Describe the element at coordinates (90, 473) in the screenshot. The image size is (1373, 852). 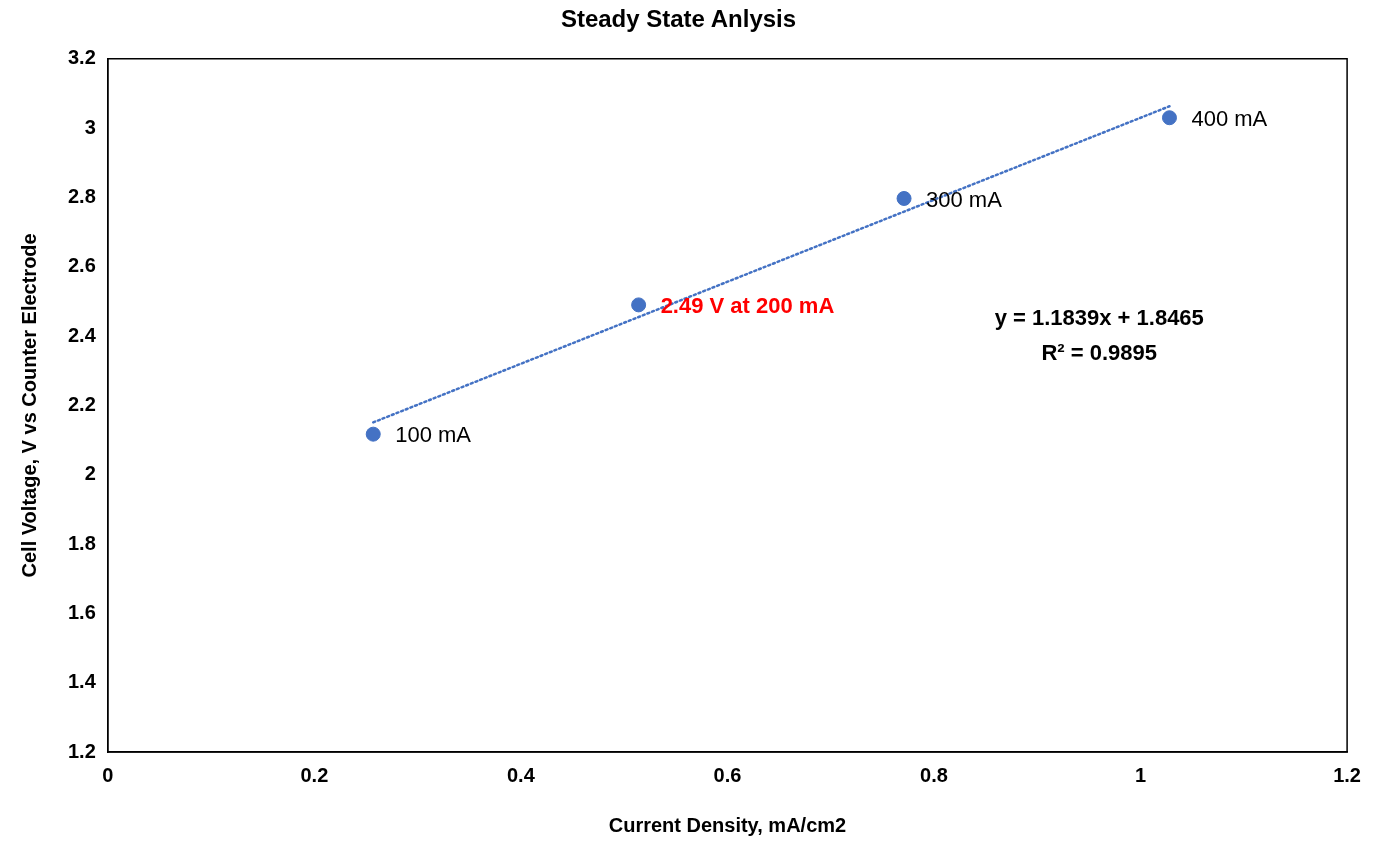
I see `y-tick-label: 2` at that location.